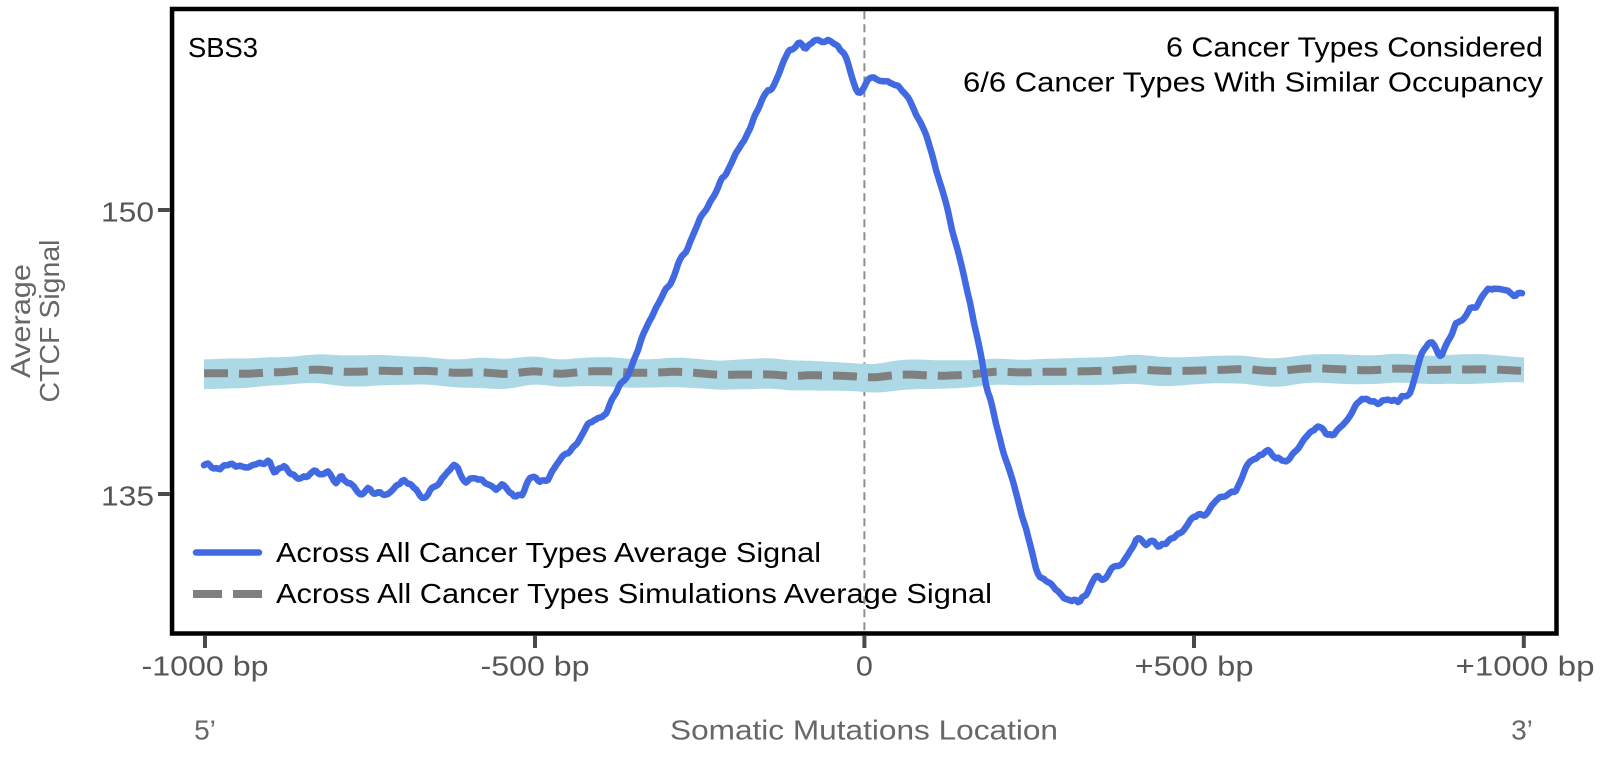 The width and height of the screenshot is (1603, 761). Describe the element at coordinates (205, 730) in the screenshot. I see `svg-text: 5’` at that location.